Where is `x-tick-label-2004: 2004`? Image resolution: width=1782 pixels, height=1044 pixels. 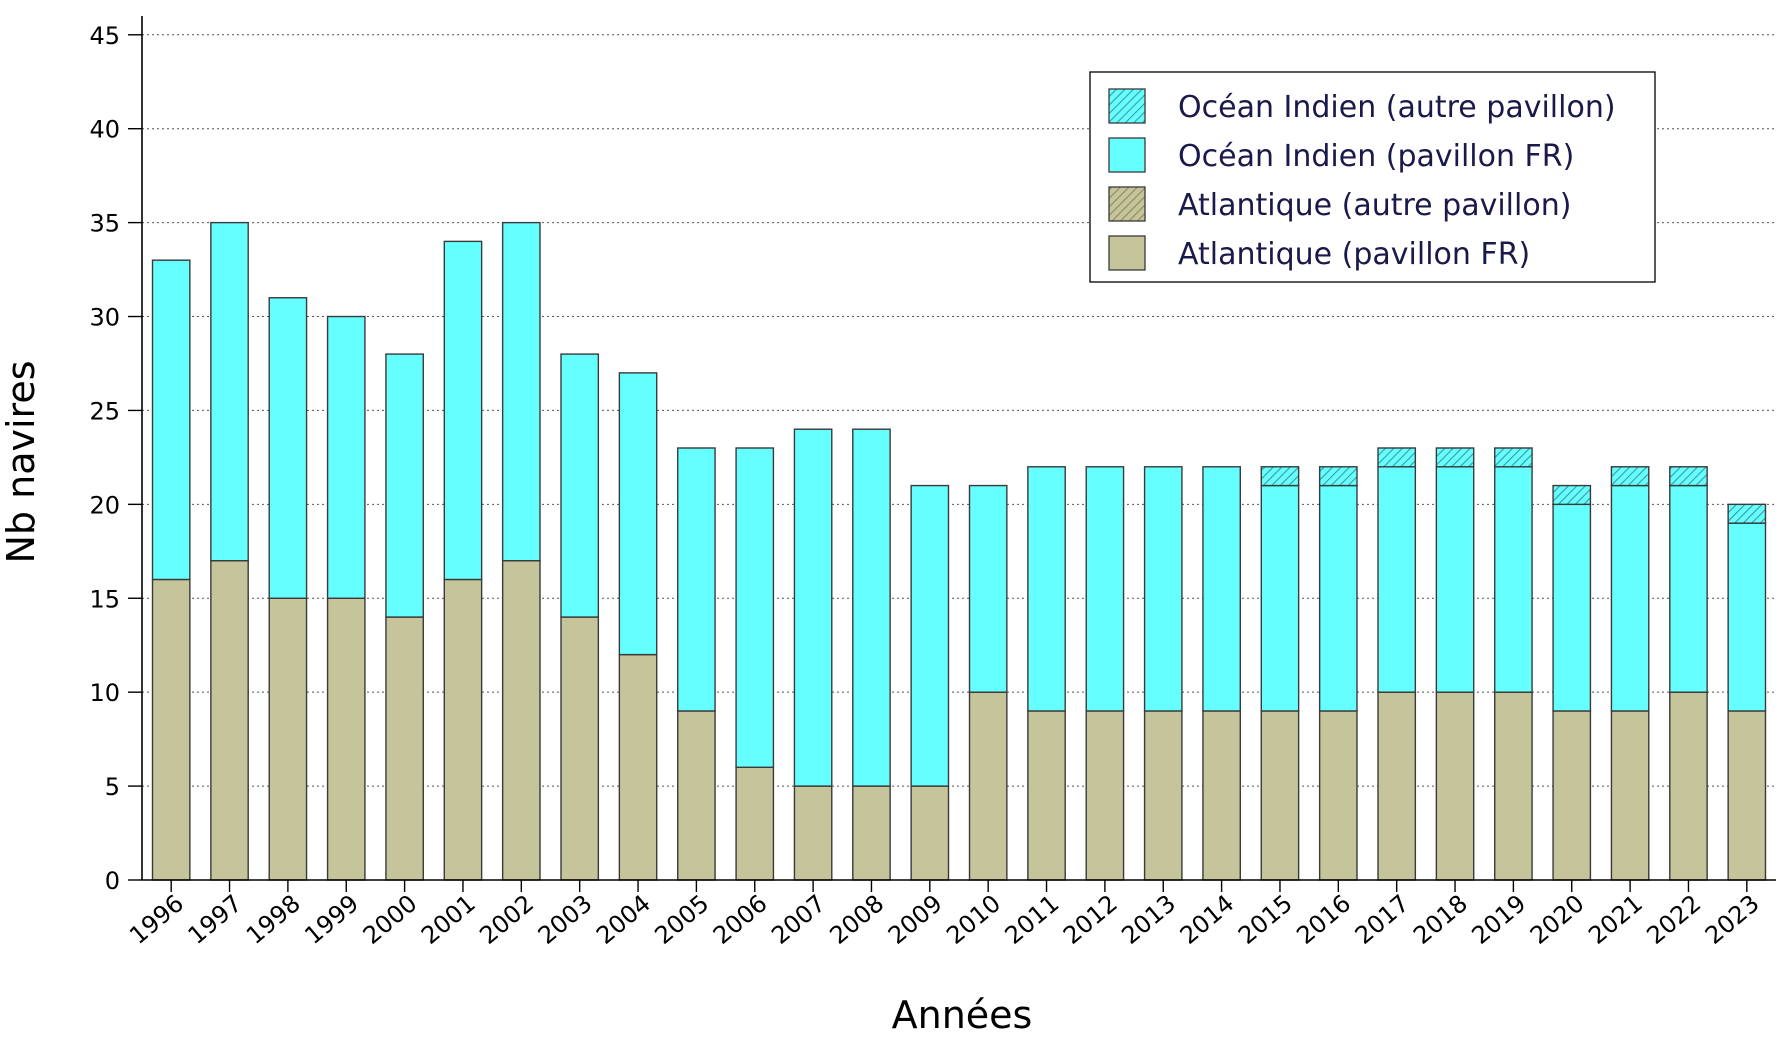
x-tick-label-2004: 2004 is located at coordinates (623, 919).